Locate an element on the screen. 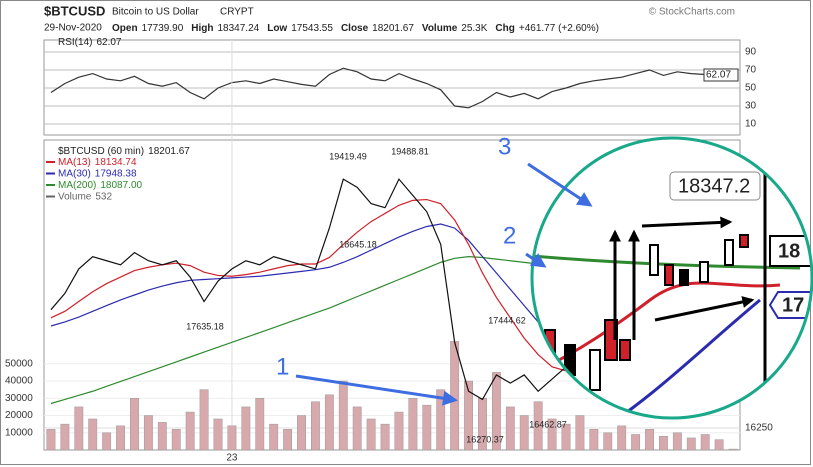 The image size is (813, 467). y2-tick-label: 30000 is located at coordinates (19, 398).